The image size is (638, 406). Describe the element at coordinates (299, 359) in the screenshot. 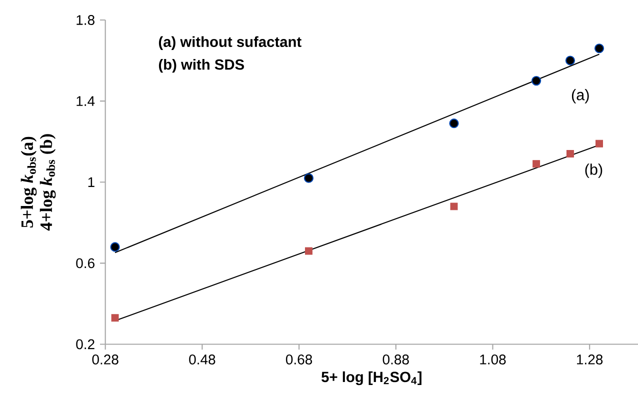

I see `x-tick-label: 0.68` at that location.